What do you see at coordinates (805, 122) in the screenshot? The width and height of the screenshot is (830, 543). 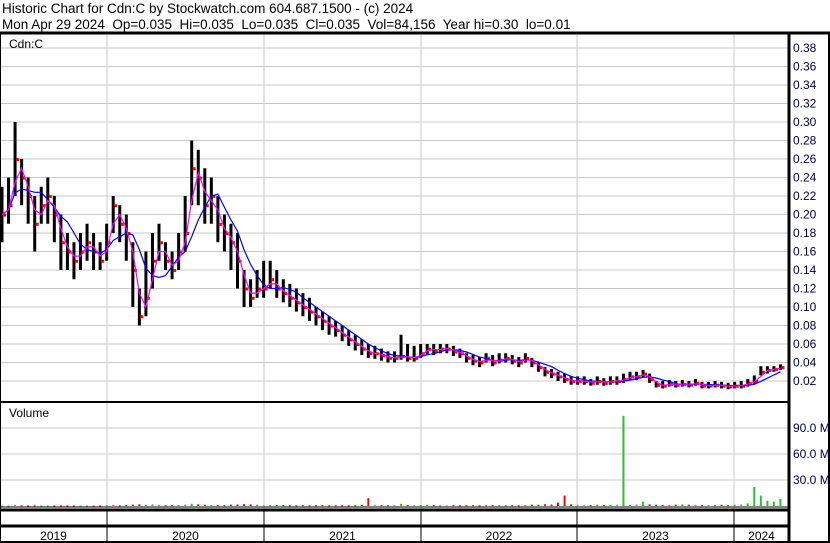 I see `price-tick-label: 0.30` at bounding box center [805, 122].